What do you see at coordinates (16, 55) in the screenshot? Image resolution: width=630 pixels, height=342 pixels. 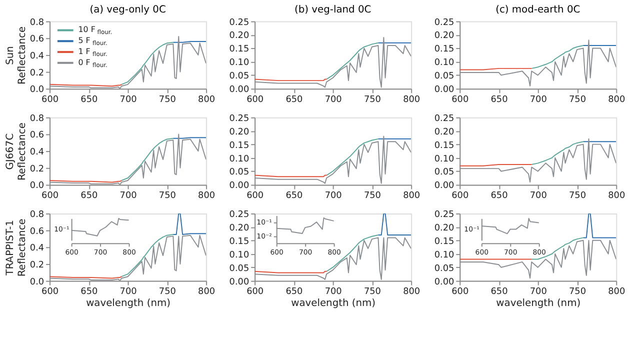 I see `y-axis-title: Sun Reflectance` at bounding box center [16, 55].